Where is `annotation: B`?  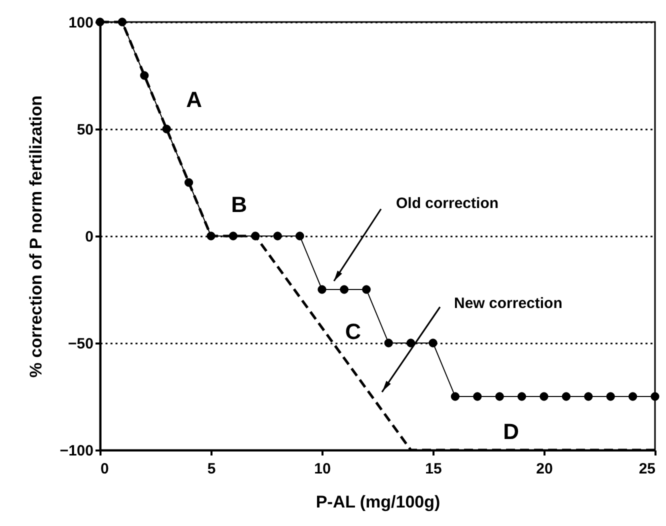 annotation: B is located at coordinates (239, 204).